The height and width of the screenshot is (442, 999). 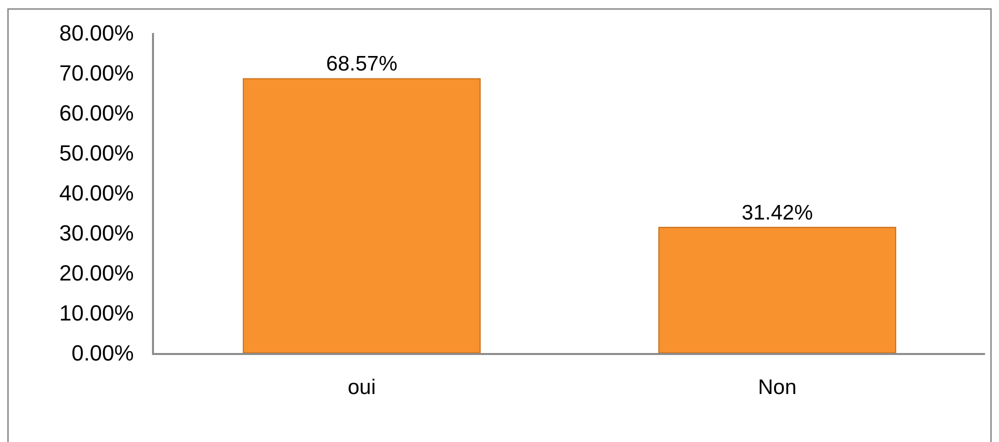 What do you see at coordinates (96, 193) in the screenshot?
I see `y-tick-label: 40.00%` at bounding box center [96, 193].